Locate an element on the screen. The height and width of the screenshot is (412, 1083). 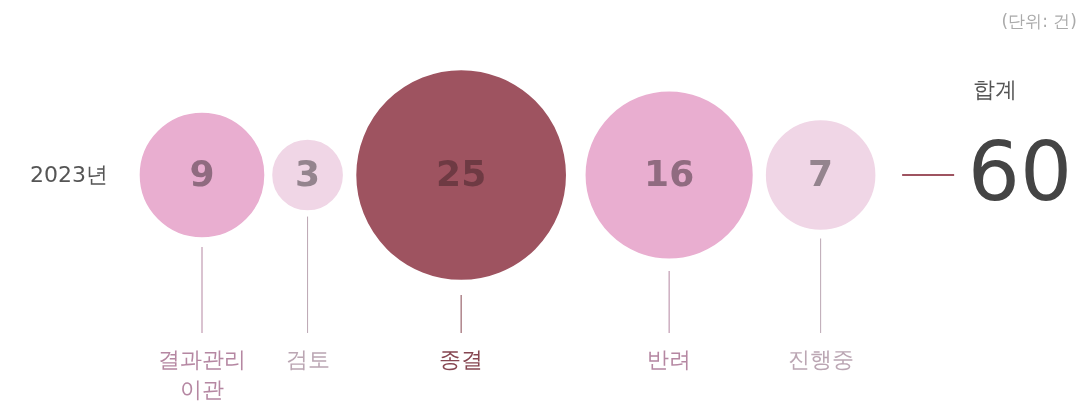
category-label: 반려 is located at coordinates (669, 359).